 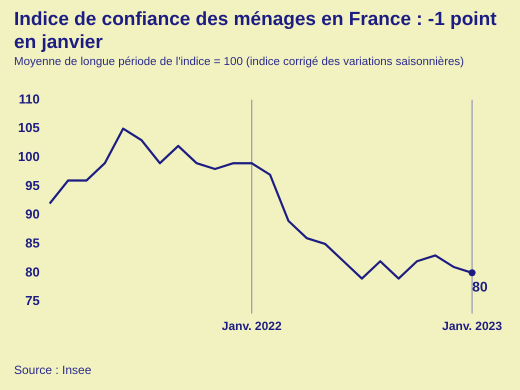 What do you see at coordinates (32, 243) in the screenshot?
I see `y-tick-label: 85` at bounding box center [32, 243].